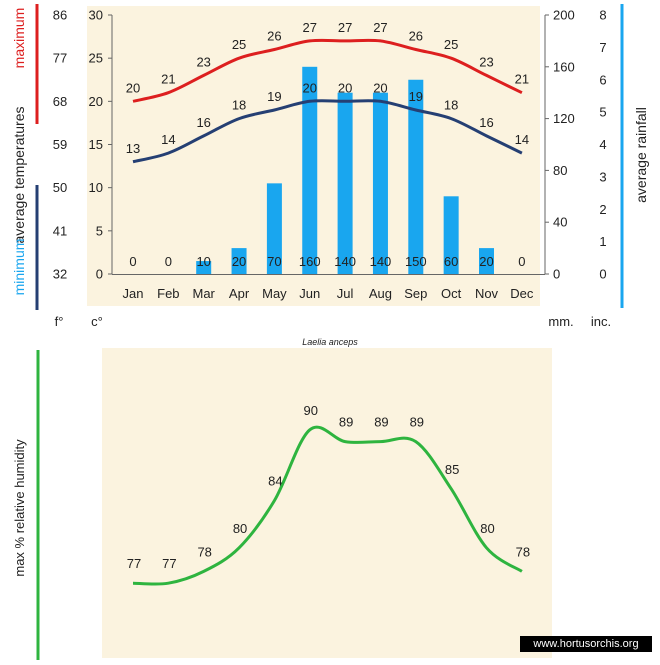 The width and height of the screenshot is (660, 665). I want to click on min-temp-label-aug: 20, so click(380, 87).